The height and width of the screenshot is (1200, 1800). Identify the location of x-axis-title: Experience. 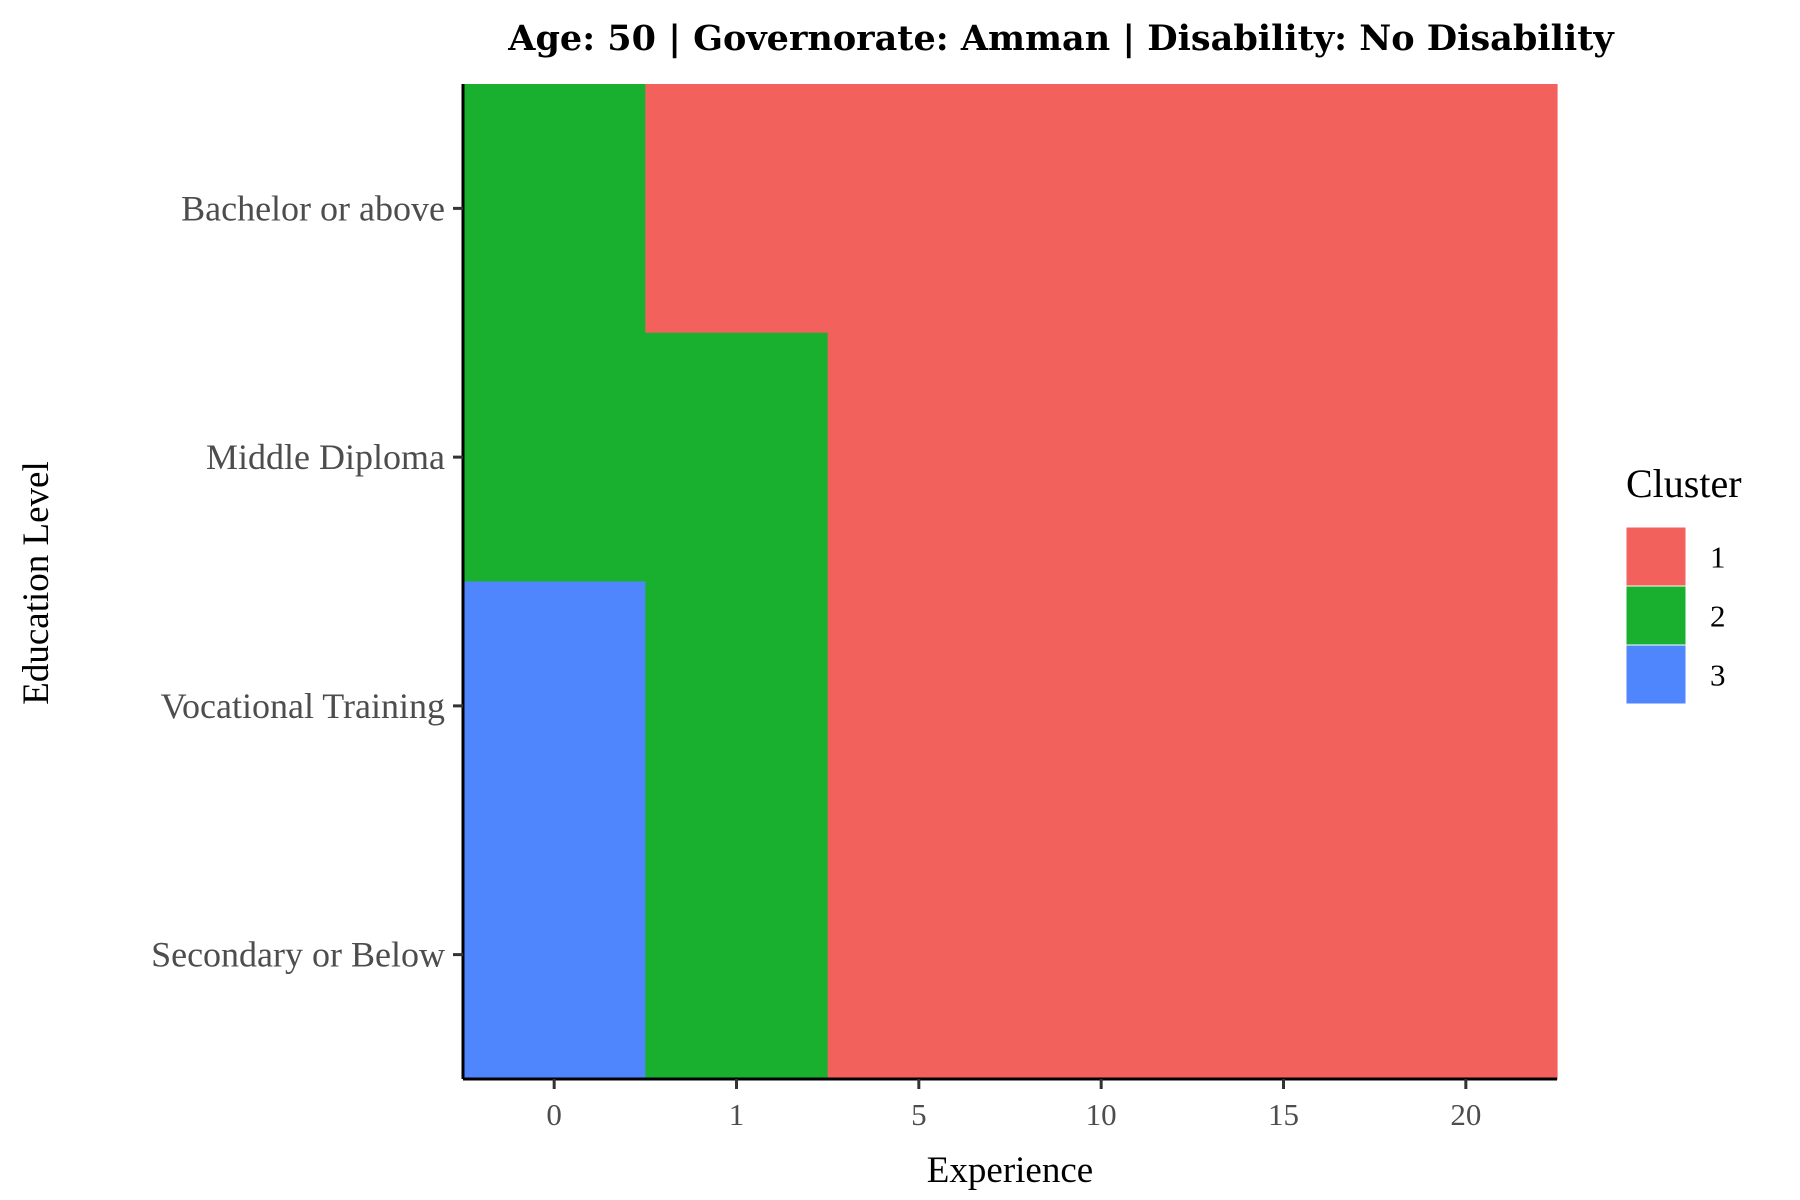
(1010, 1170).